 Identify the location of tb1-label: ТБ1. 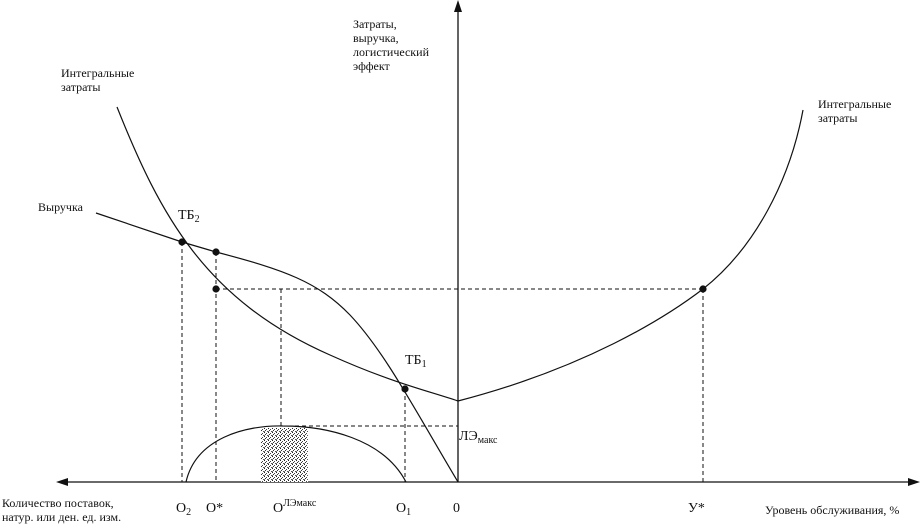
(416, 361).